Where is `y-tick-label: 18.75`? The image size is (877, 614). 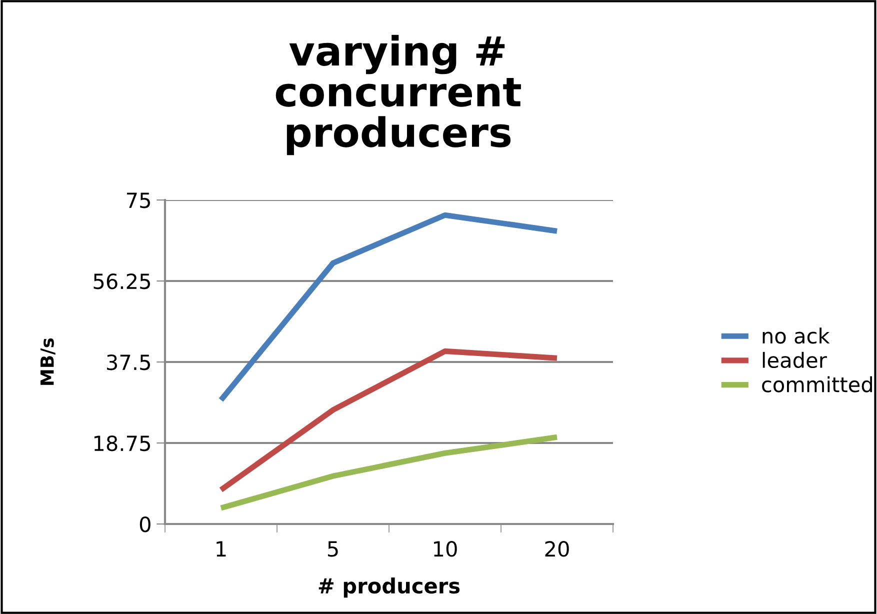 y-tick-label: 18.75 is located at coordinates (122, 443).